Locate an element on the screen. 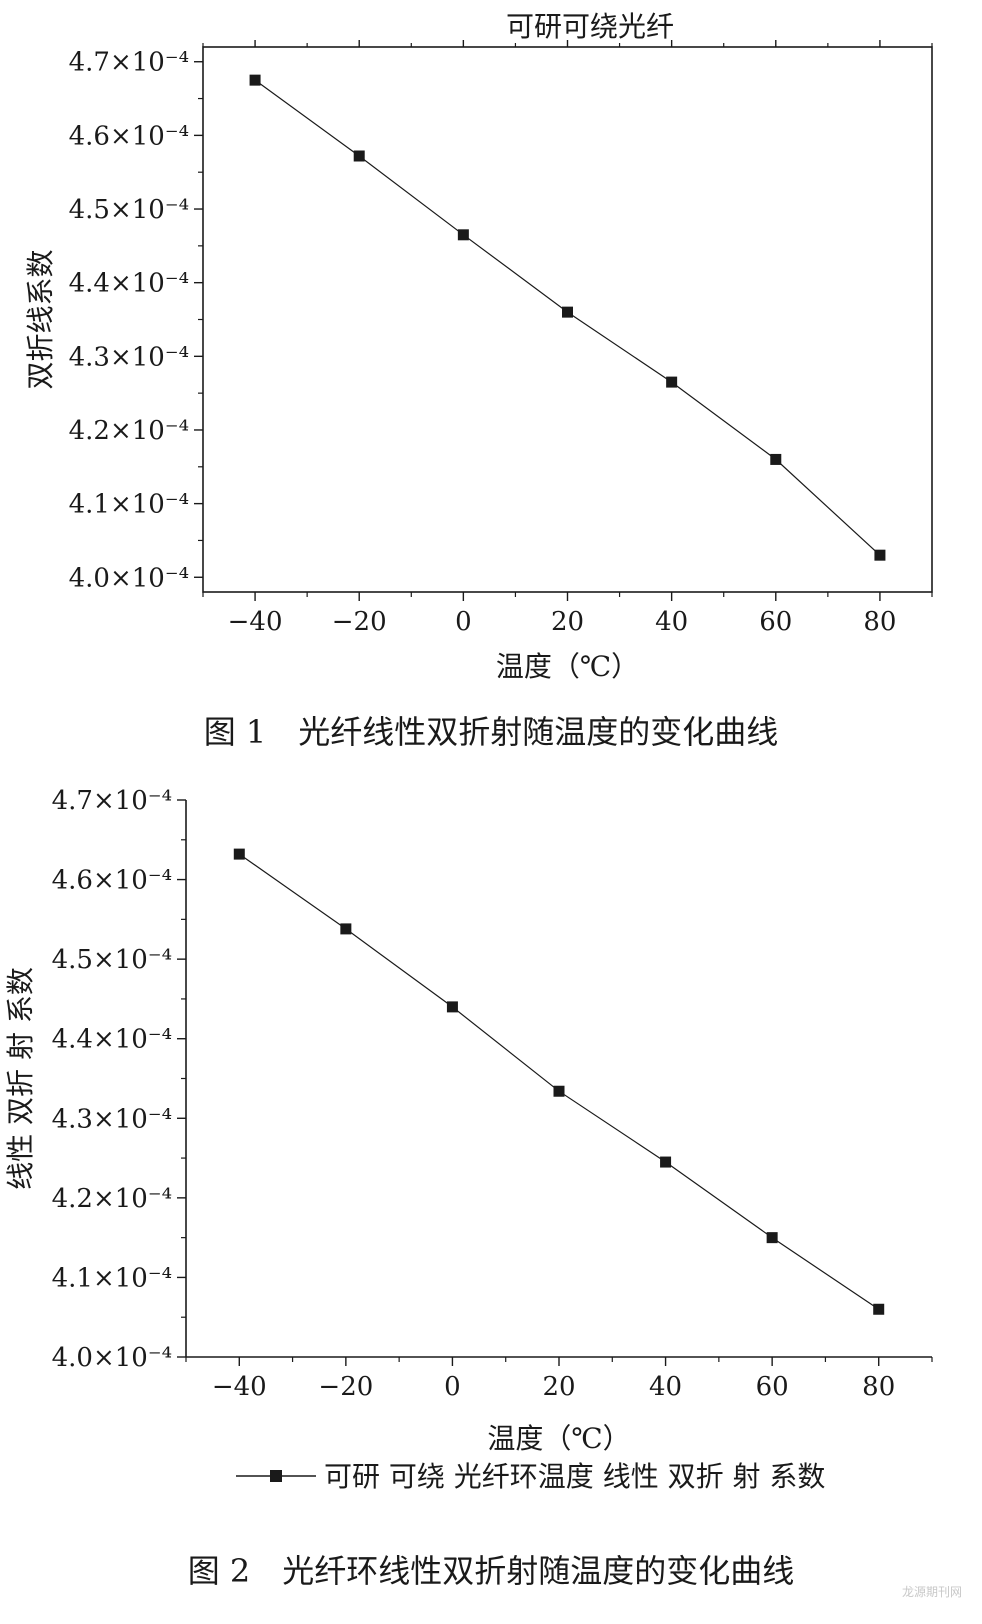 This screenshot has height=1624, width=982. legend: 可研 可绕 光纤环温度 线性 双折 射 系数 is located at coordinates (530, 1476).